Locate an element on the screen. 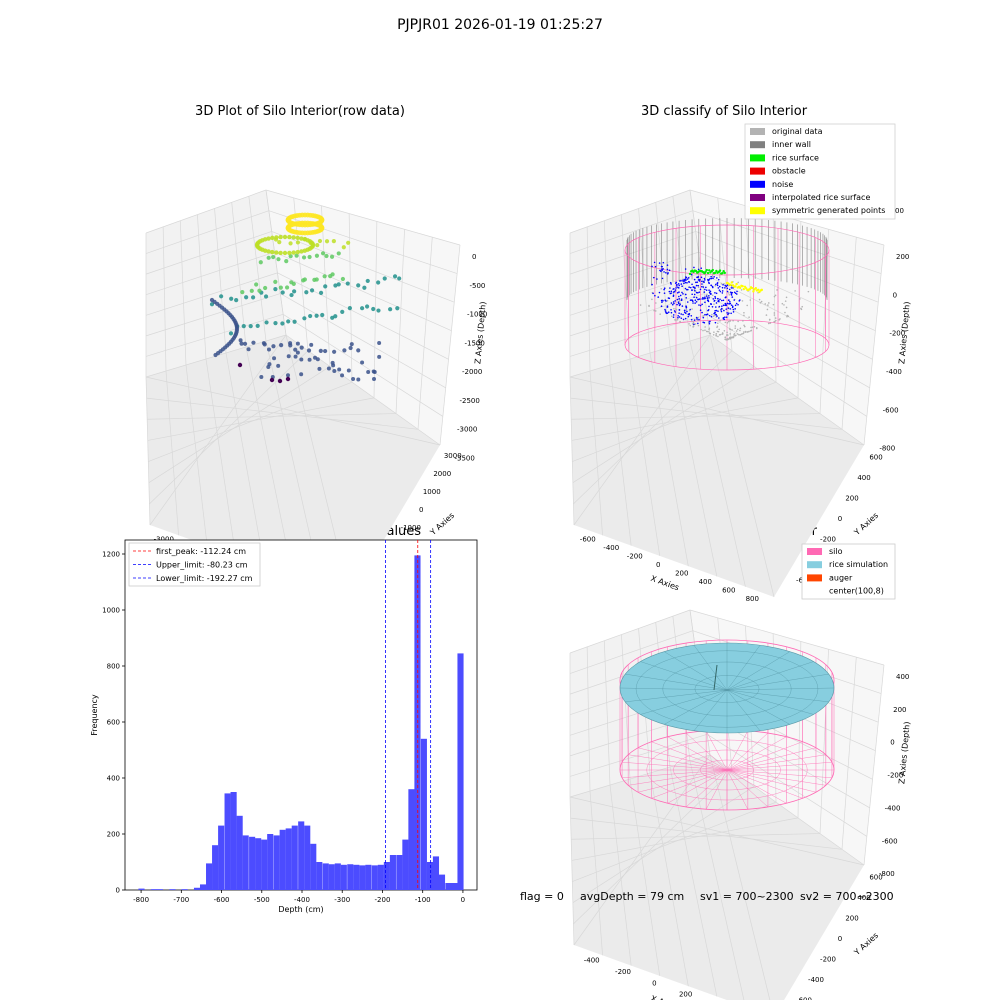 The width and height of the screenshot is (1000, 1000). y-tick-label: 200 is located at coordinates (851, 918).